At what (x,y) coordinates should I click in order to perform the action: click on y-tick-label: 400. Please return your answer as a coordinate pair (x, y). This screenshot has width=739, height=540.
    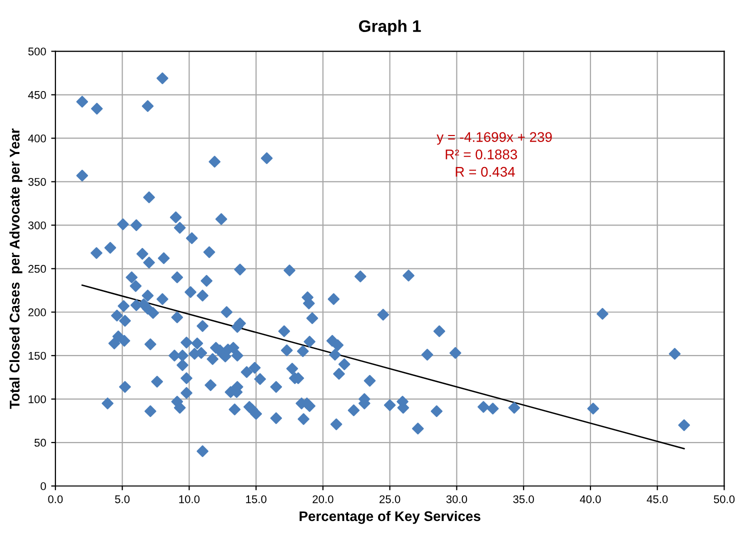
    Looking at the image, I should click on (37, 138).